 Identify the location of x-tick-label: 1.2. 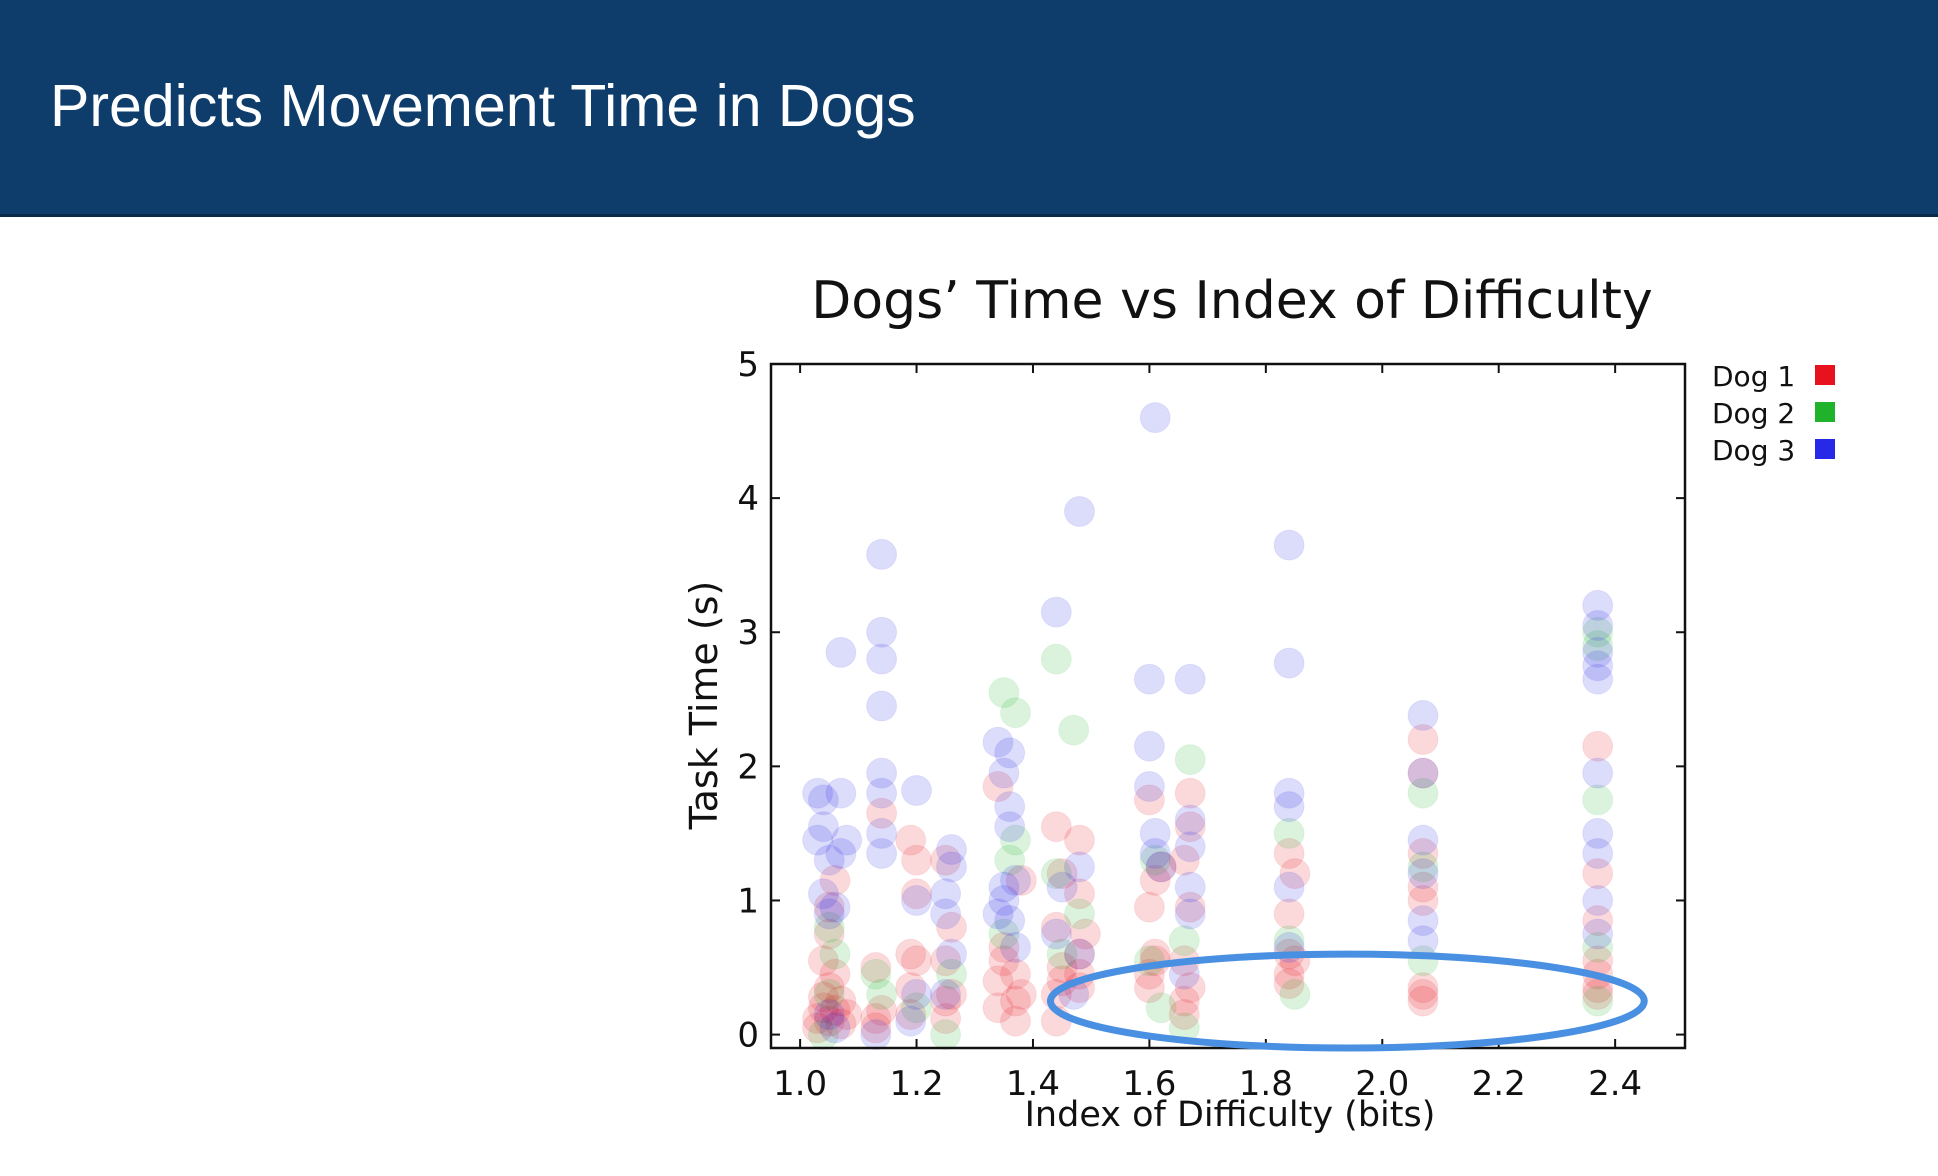
(917, 1084).